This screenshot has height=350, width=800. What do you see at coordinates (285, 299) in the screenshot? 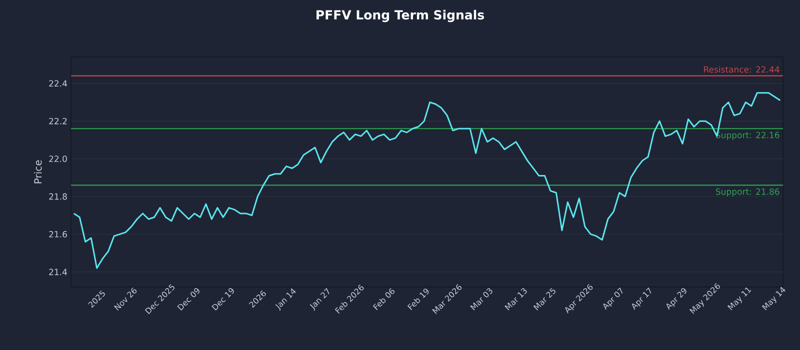
I see `x-tick-label: Jan 14` at bounding box center [285, 299].